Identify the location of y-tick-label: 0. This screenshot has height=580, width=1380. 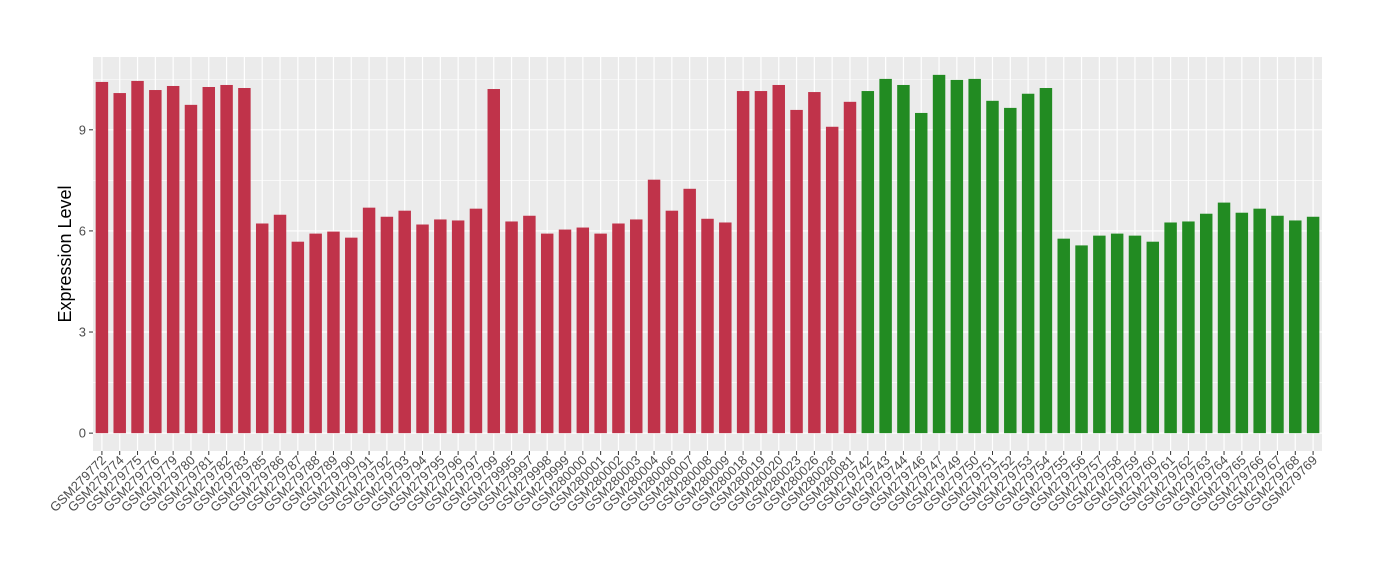
(82, 433).